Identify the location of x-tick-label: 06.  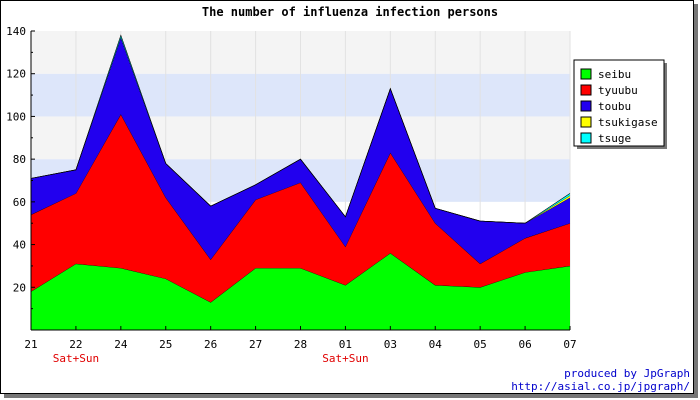
(524, 344).